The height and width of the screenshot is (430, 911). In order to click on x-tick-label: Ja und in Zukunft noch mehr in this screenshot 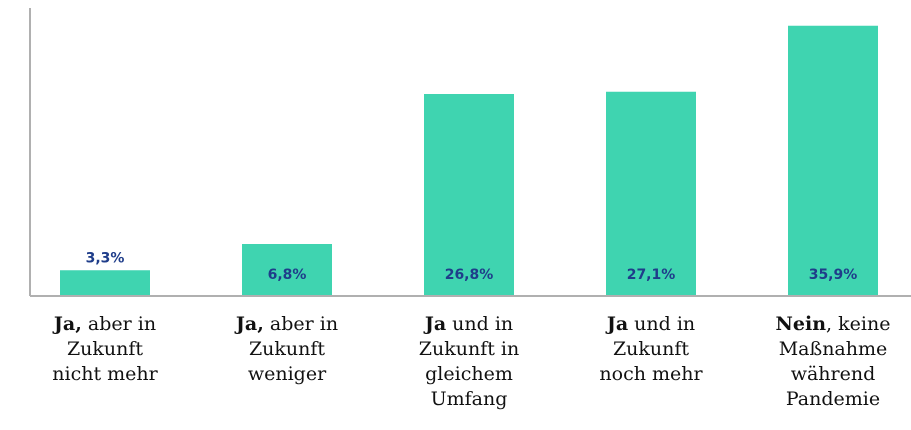, I will do `click(651, 349)`.